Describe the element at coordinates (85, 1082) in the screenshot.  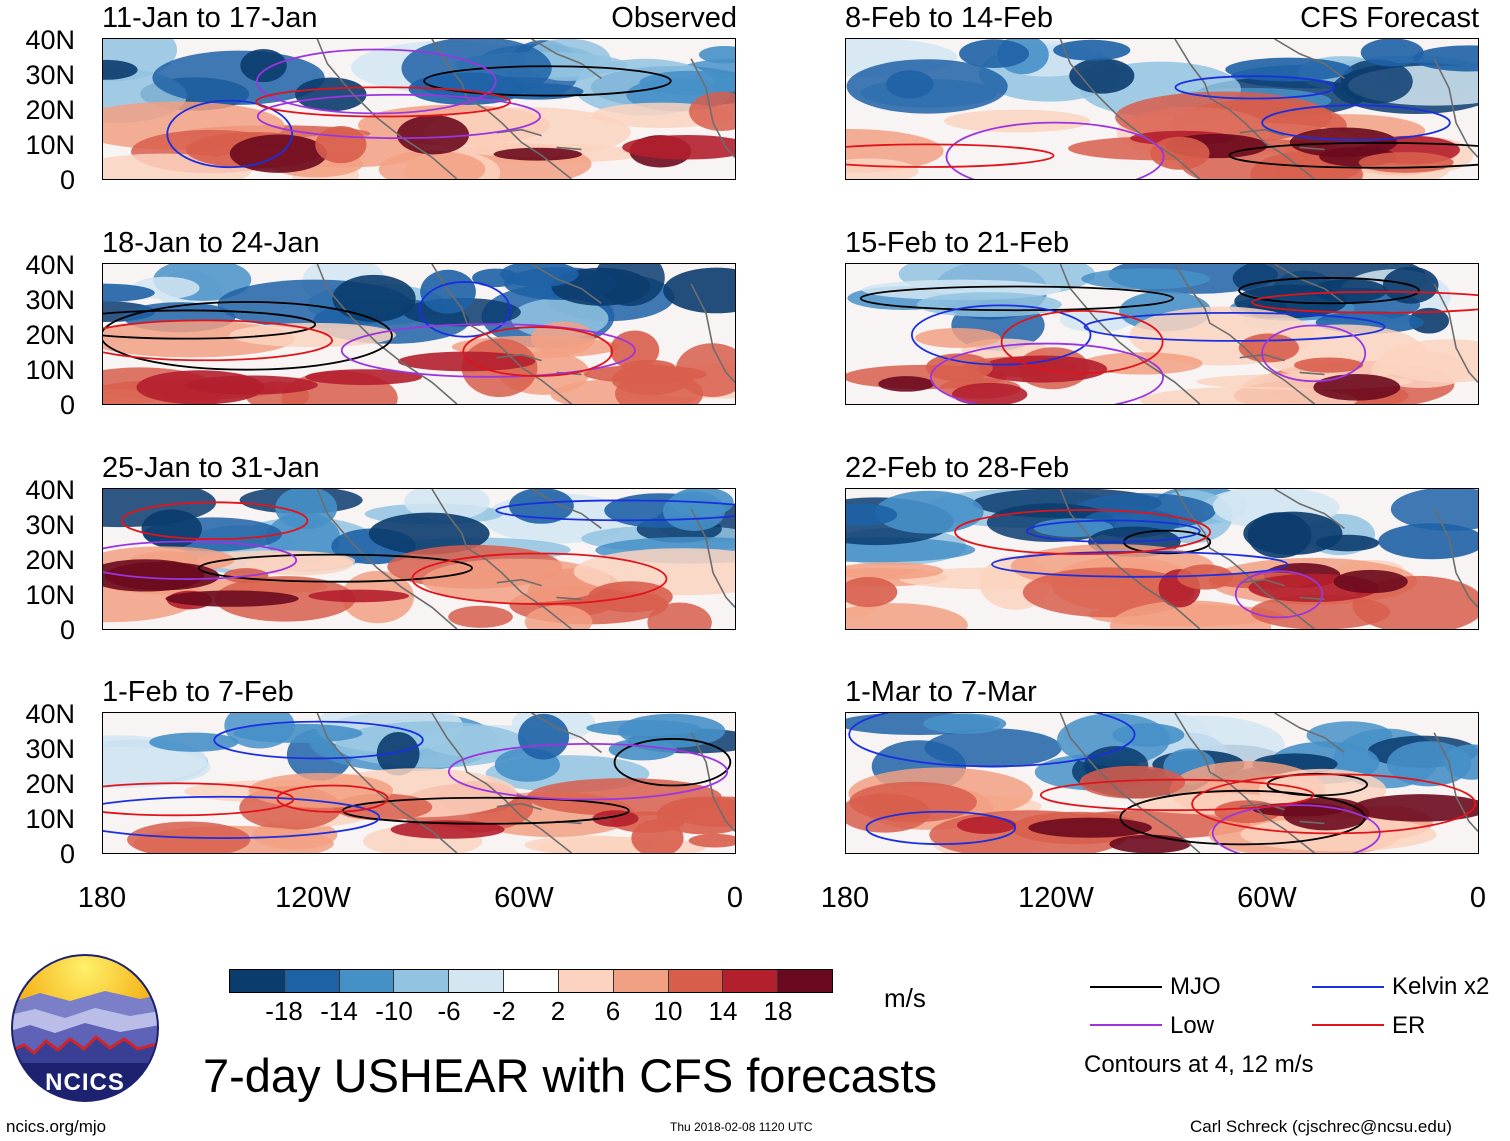
I see `logo-text: NCICS` at that location.